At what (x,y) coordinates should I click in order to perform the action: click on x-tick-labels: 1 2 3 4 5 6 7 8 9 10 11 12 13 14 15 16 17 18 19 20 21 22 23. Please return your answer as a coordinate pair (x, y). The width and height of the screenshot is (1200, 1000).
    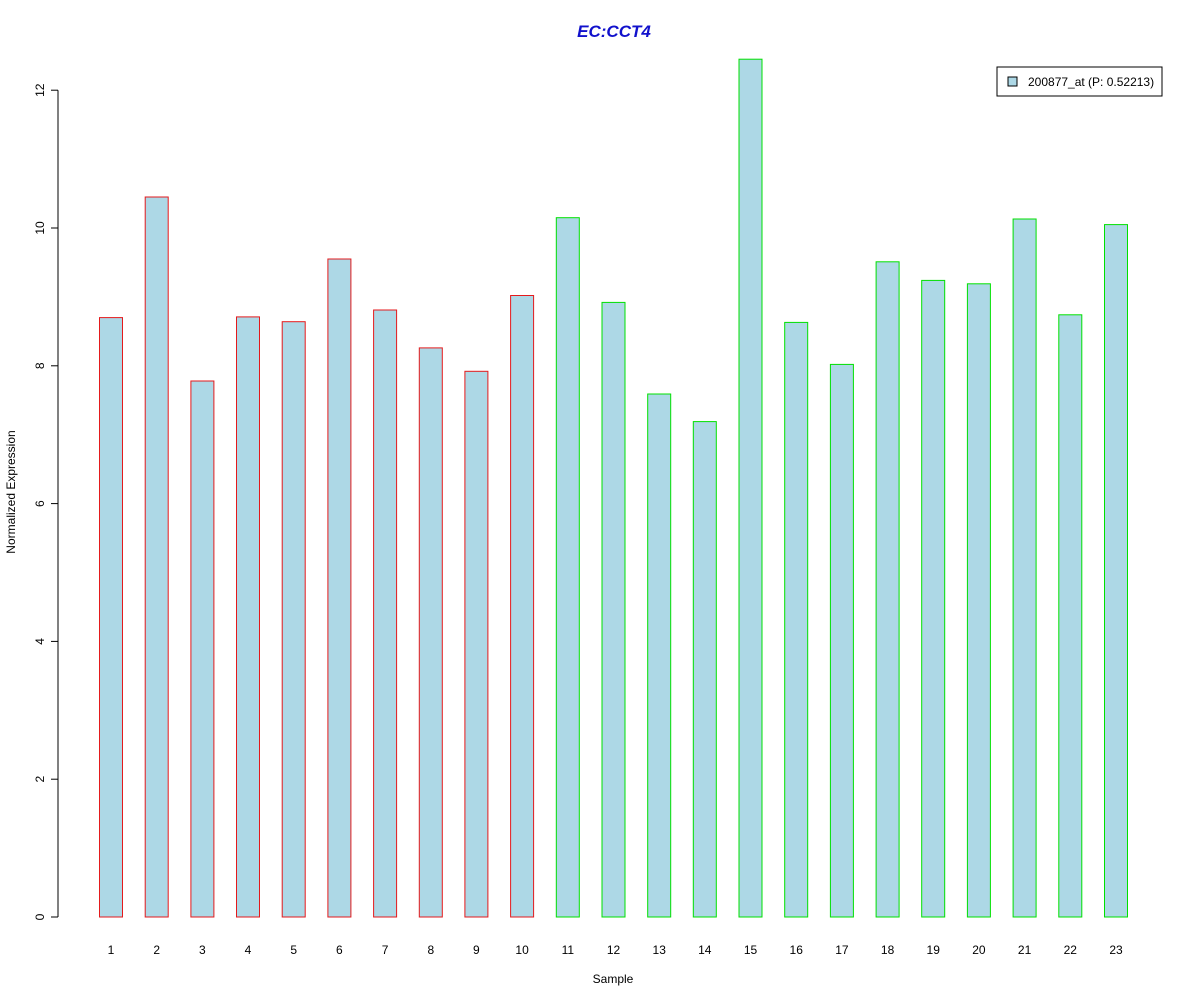
    Looking at the image, I should click on (615, 950).